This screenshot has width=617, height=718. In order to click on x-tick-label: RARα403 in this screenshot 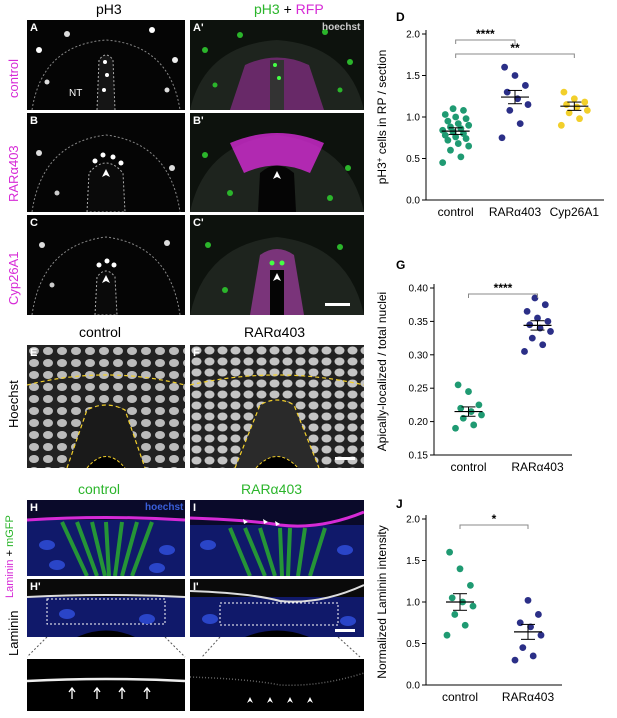, I will do `click(537, 467)`.